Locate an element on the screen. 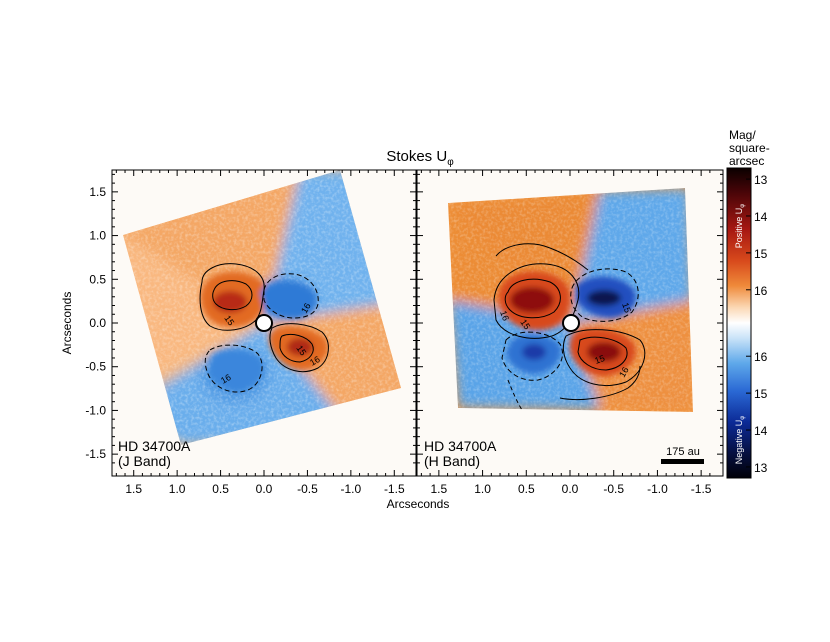 This screenshot has width=830, height=642. left-contour-15-ne is located at coordinates (232, 295).